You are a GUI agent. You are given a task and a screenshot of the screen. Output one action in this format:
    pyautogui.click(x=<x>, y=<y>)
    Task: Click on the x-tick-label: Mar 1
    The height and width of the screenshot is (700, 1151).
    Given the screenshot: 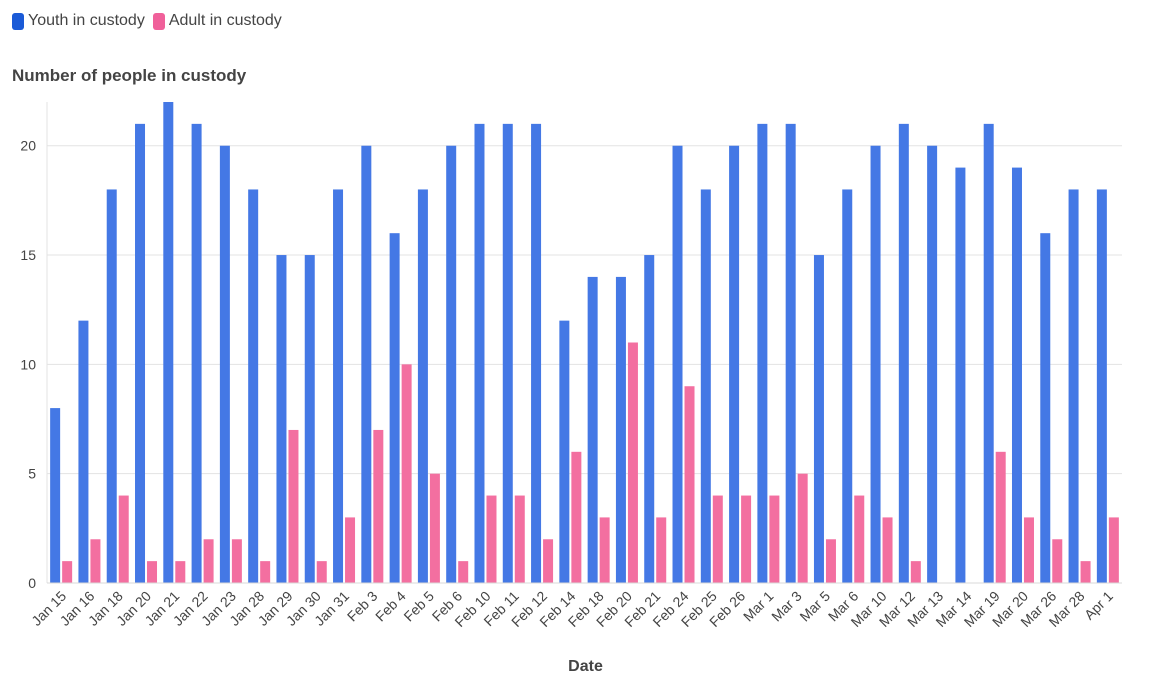 What is the action you would take?
    pyautogui.click(x=758, y=606)
    